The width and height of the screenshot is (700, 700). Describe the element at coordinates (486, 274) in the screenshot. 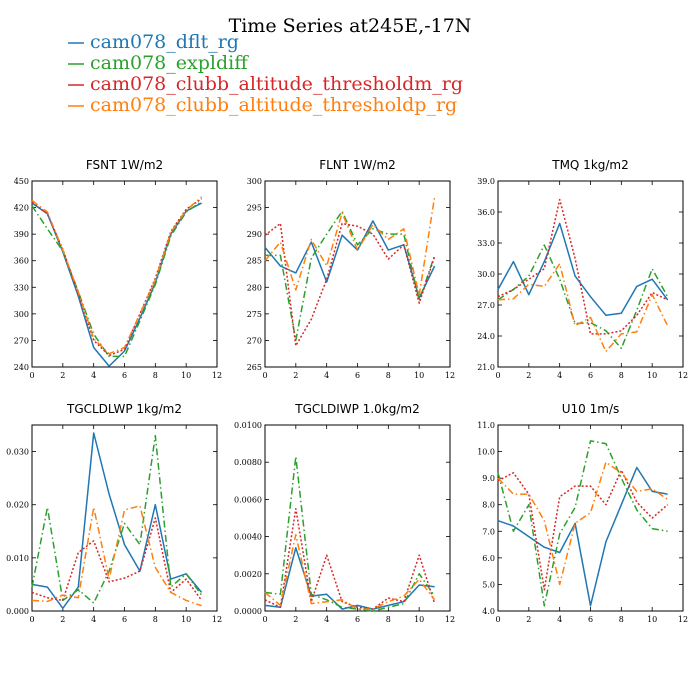

I see `y-tick-label: 30.0` at that location.